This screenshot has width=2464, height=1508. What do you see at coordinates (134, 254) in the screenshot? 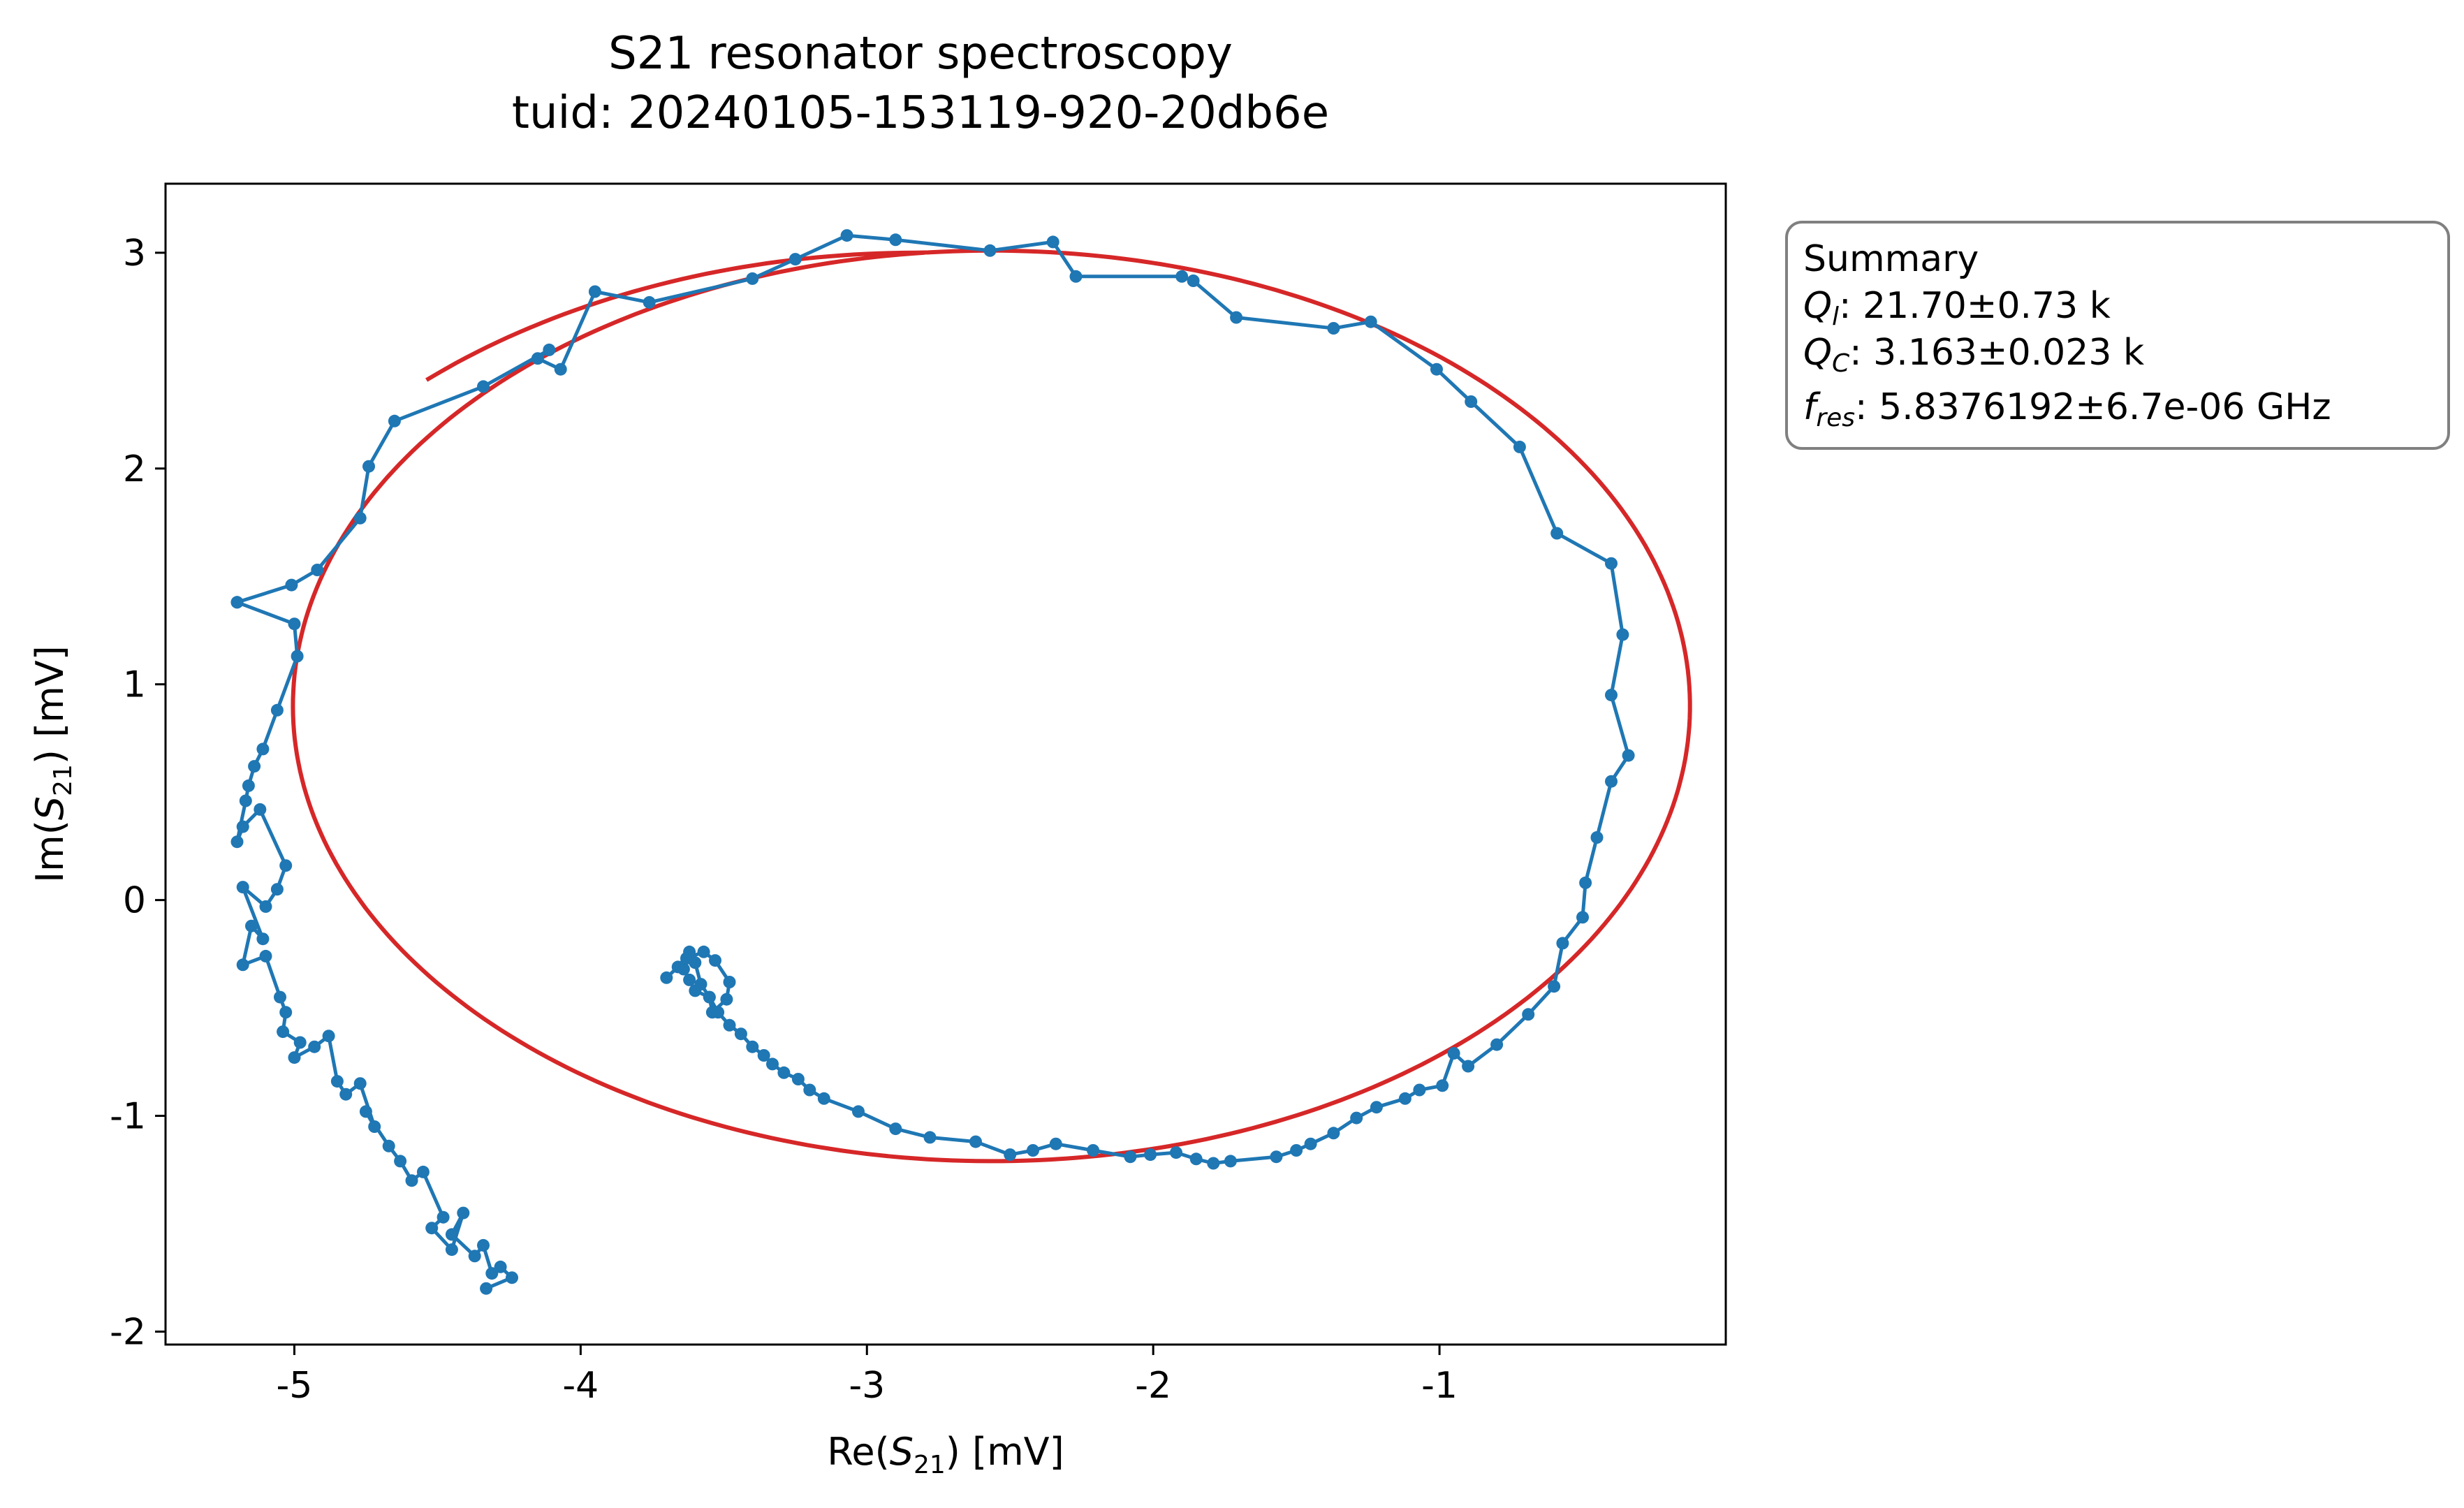
I see `y-tick-label: 3` at bounding box center [134, 254].